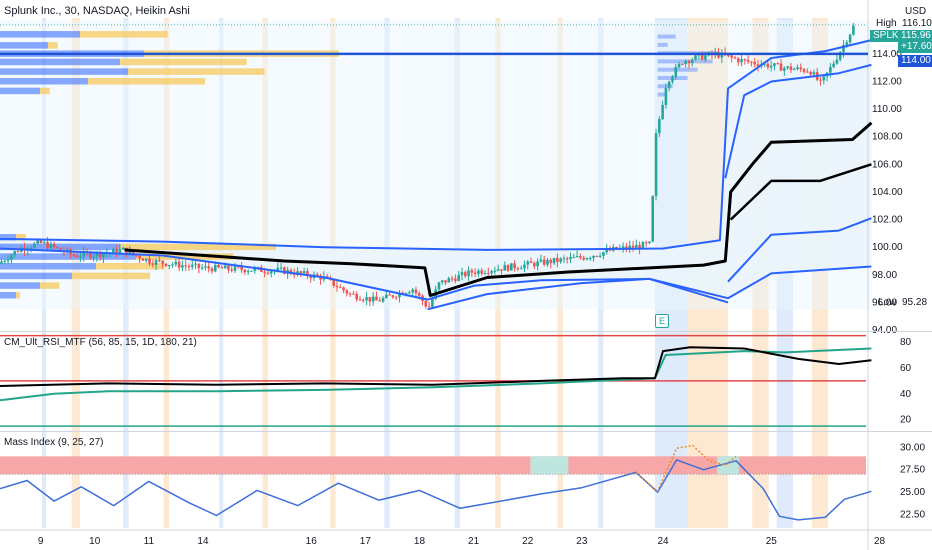  I want to click on chart-title: Splunk Inc., 30, NASDAQ, Heikin Ashi, so click(97, 11).